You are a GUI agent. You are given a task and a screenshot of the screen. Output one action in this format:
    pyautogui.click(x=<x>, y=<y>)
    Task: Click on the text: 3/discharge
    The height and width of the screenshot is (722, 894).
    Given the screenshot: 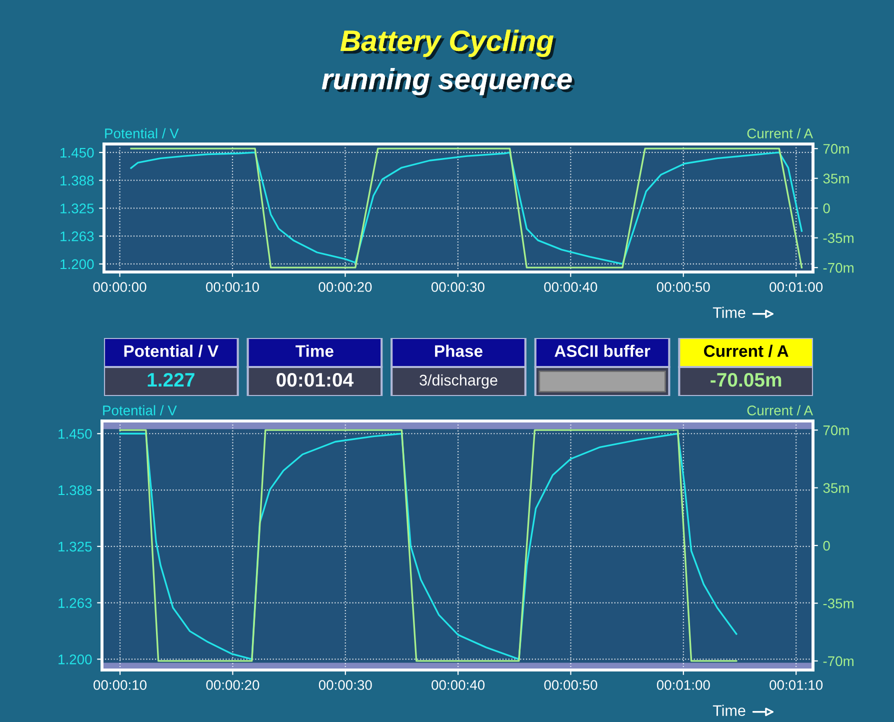 What is the action you would take?
    pyautogui.click(x=459, y=381)
    